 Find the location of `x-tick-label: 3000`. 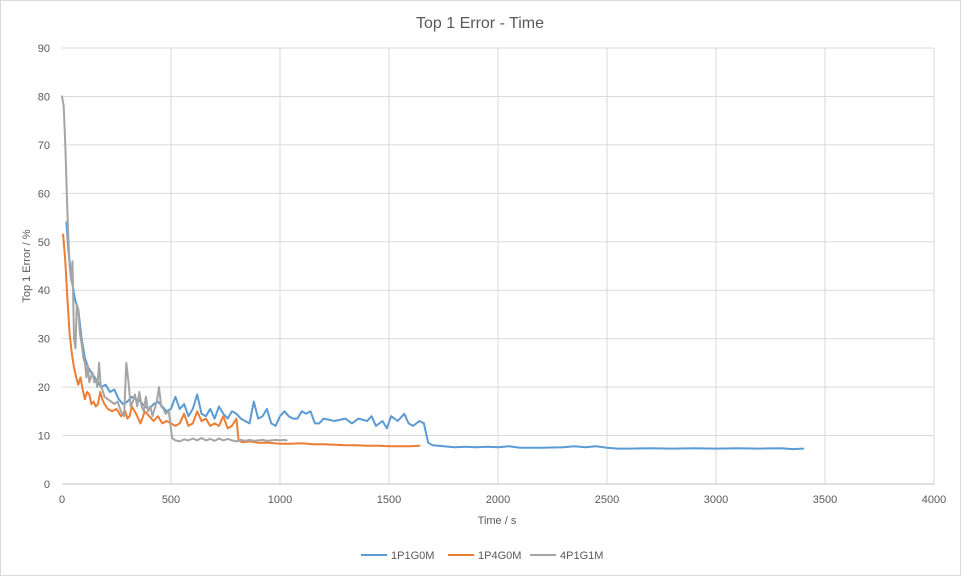

x-tick-label: 3000 is located at coordinates (716, 500).